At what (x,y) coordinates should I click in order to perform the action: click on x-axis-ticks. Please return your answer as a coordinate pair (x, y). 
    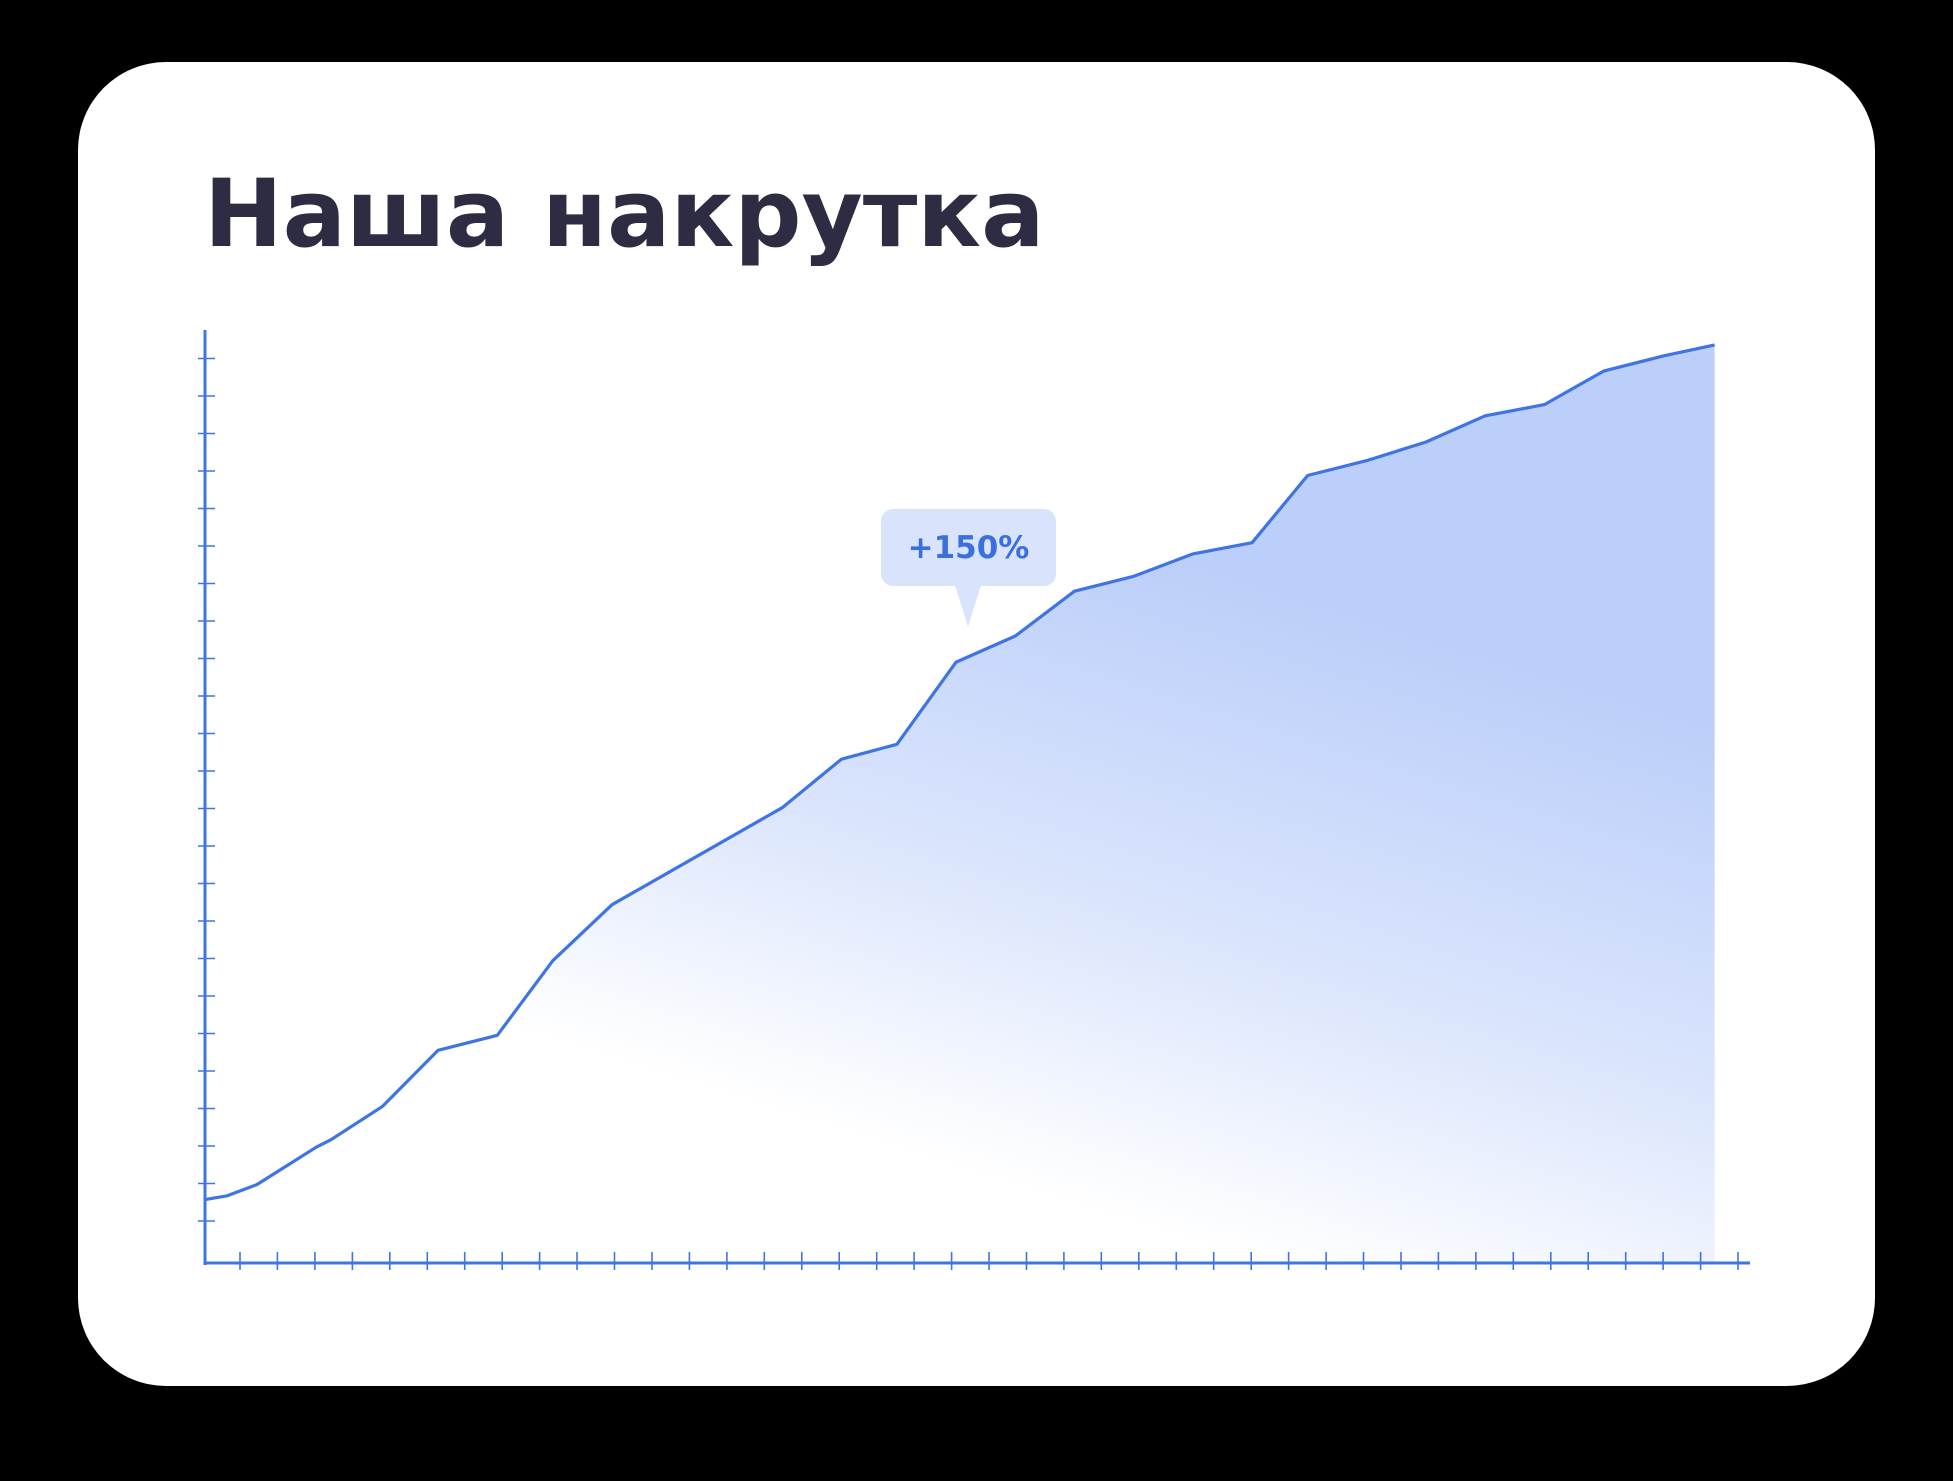
    Looking at the image, I should click on (989, 1261).